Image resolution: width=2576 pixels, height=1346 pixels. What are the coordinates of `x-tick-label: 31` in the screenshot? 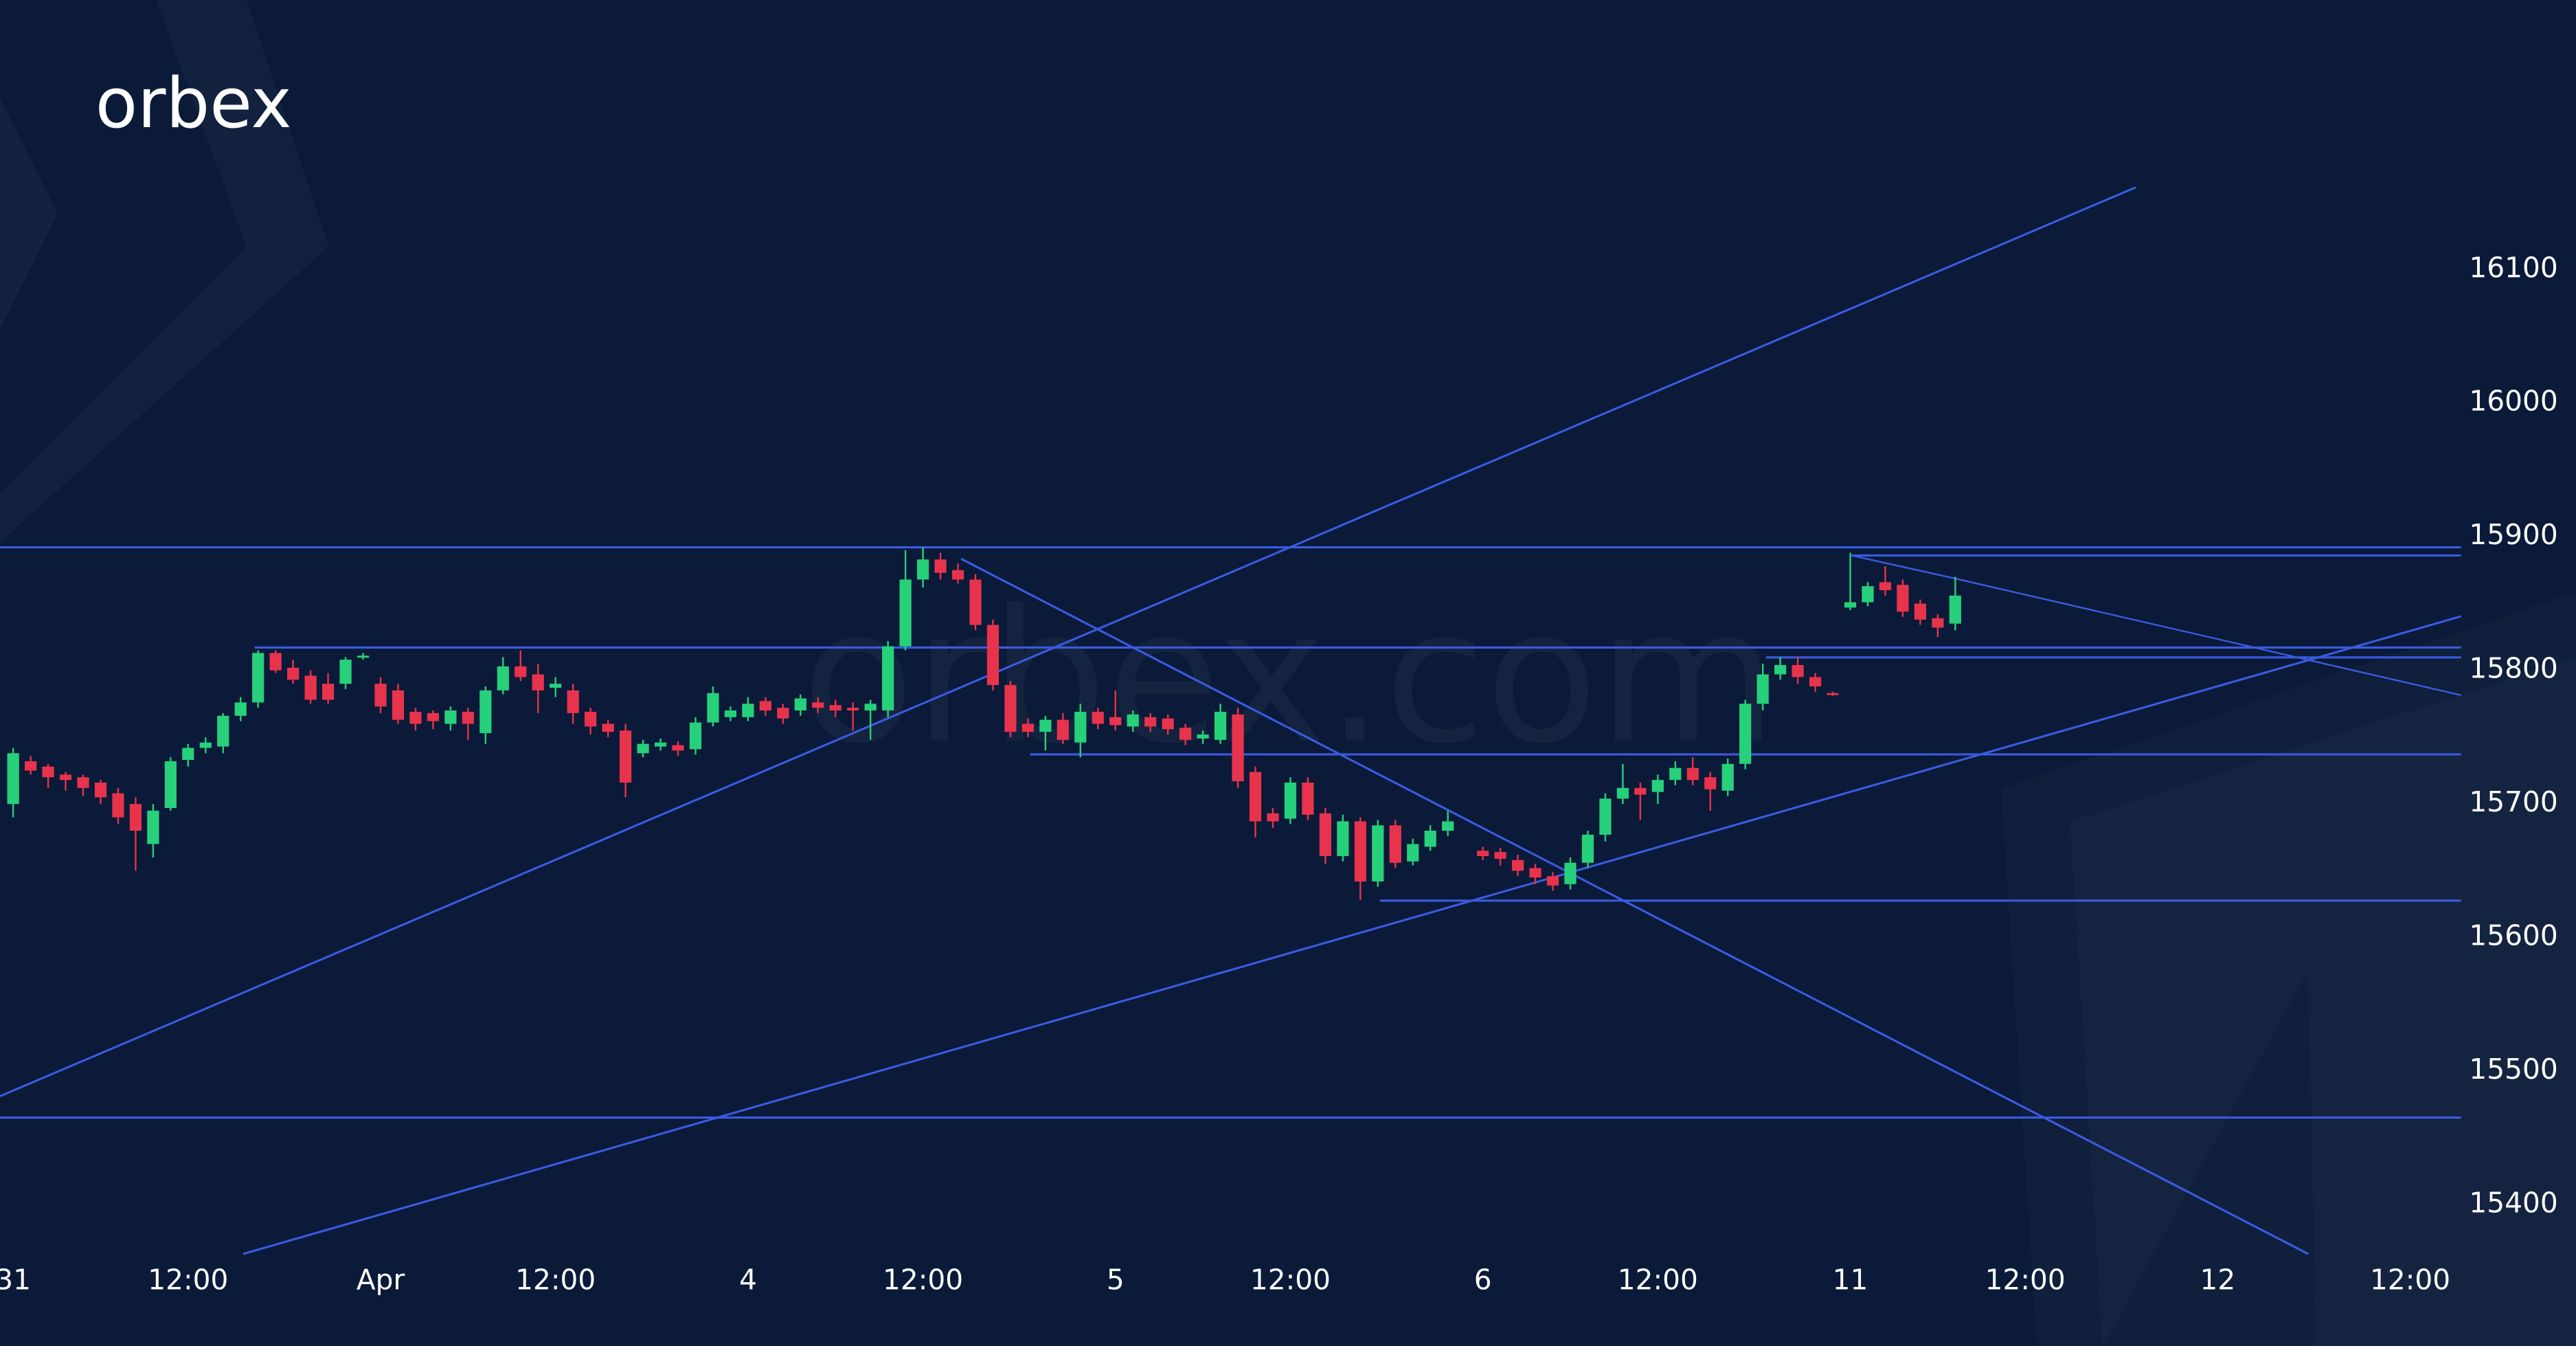 It's located at (15, 1280).